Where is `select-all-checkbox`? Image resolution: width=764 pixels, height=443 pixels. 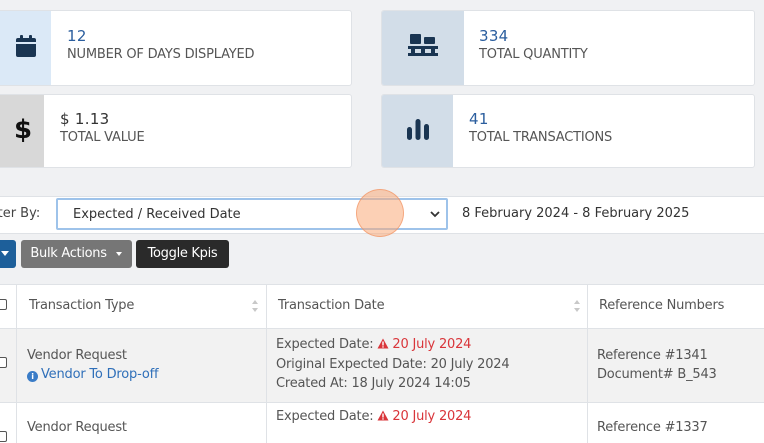 select-all-checkbox is located at coordinates (3, 304).